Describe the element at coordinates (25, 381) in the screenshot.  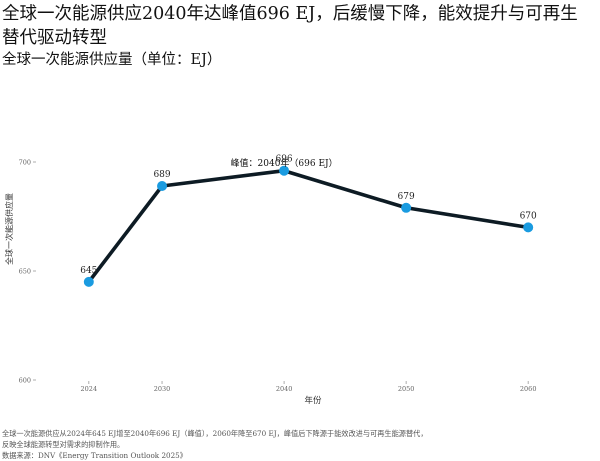
I see `y-tick-label: 600` at that location.